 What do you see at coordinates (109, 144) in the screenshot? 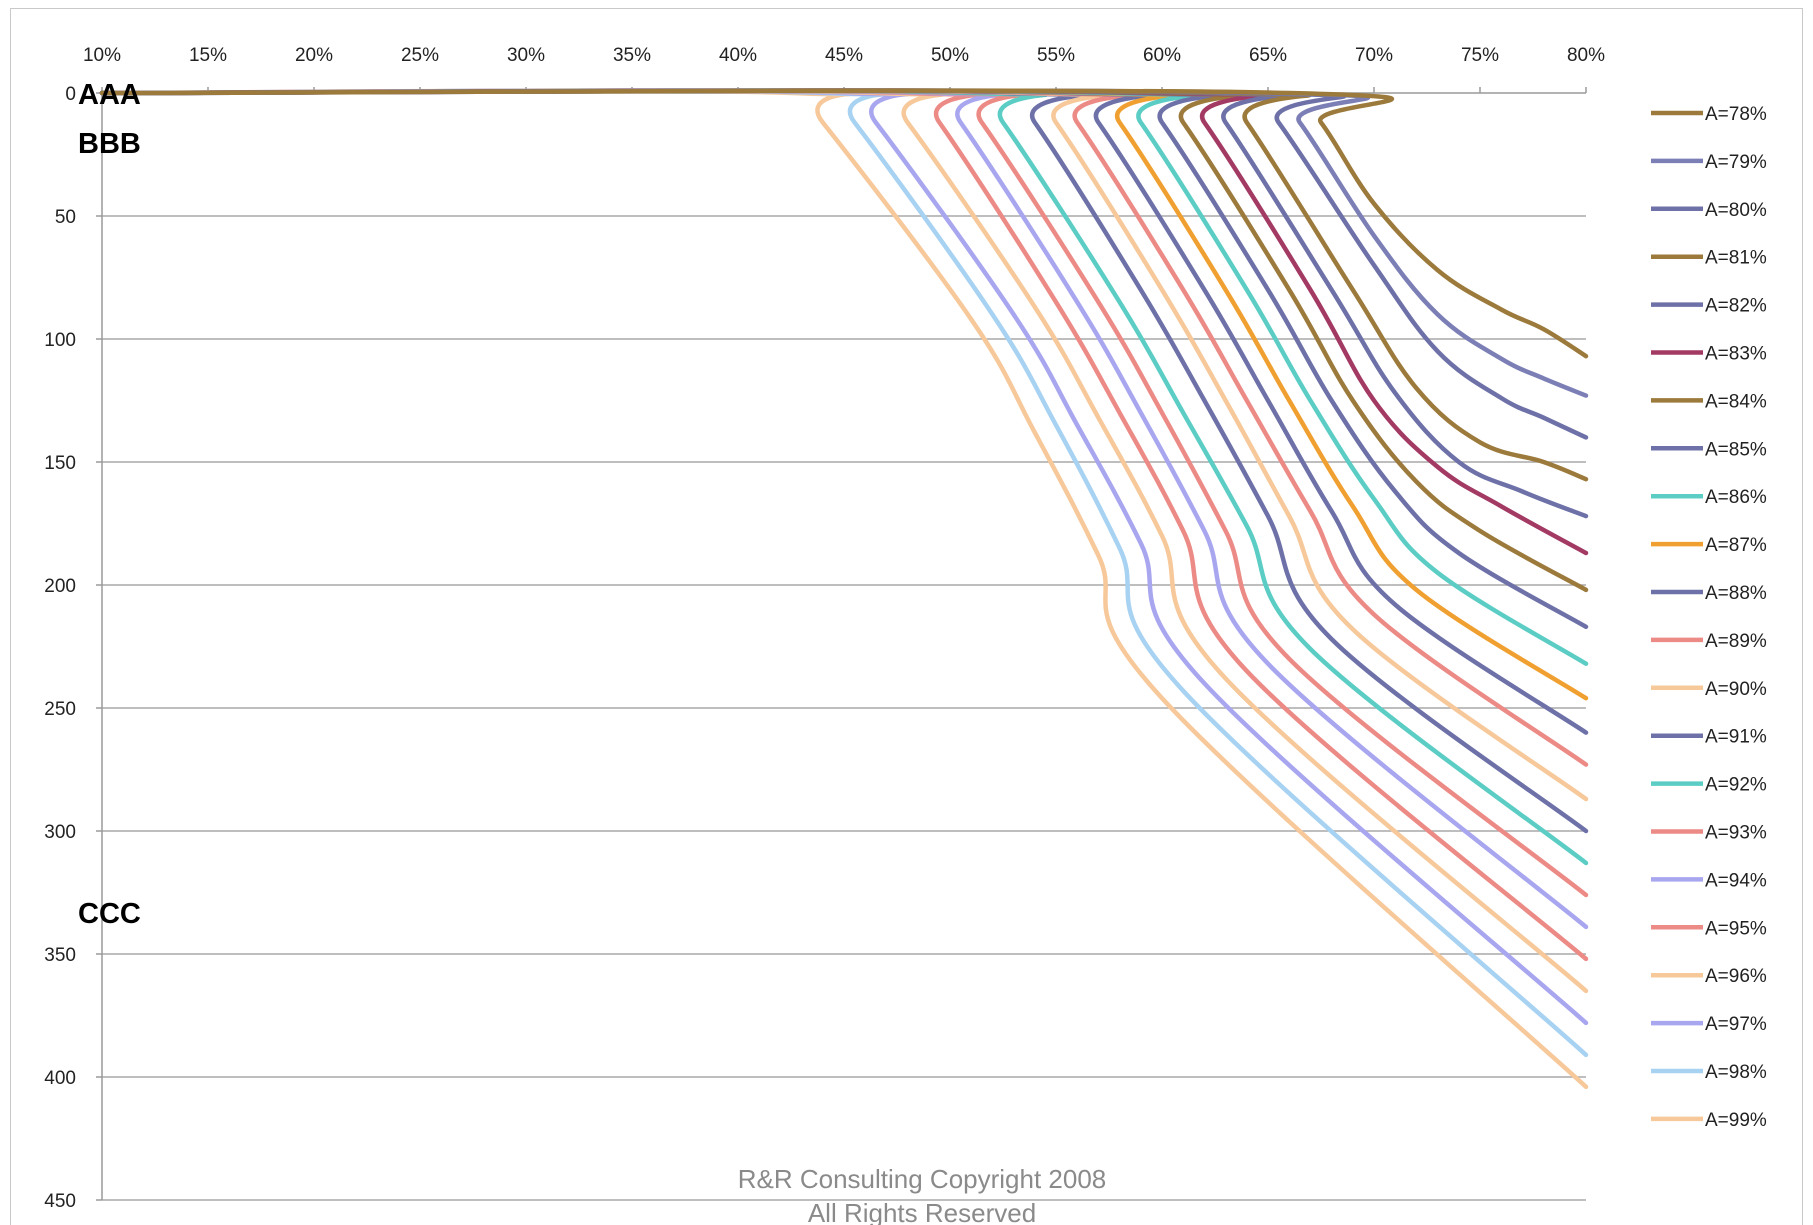
I see `band-label-bbb: BBB` at bounding box center [109, 144].